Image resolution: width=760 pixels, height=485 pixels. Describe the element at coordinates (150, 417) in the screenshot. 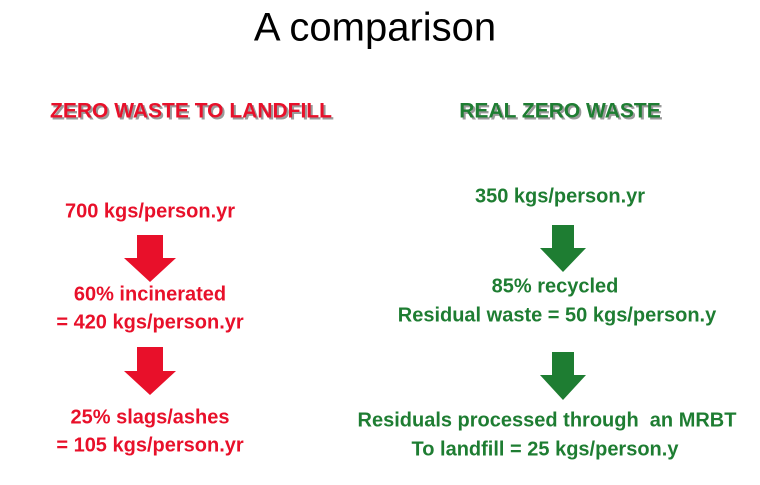

I see `step-text: 25% slags/ashes` at that location.